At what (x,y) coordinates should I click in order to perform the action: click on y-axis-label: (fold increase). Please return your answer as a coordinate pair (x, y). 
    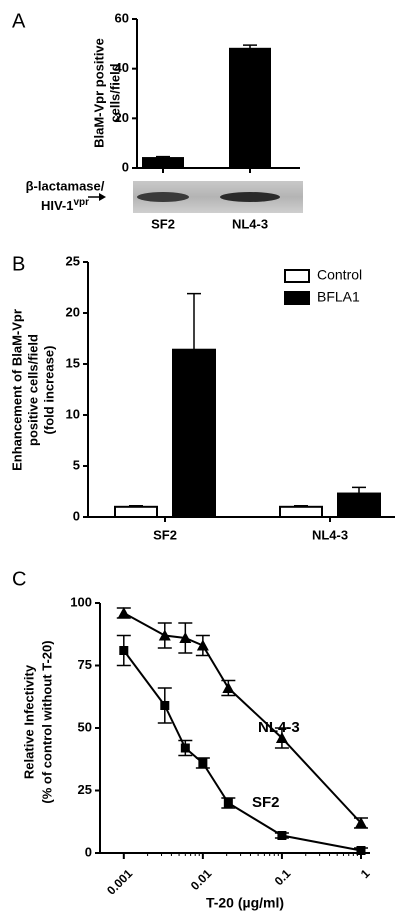
    Looking at the image, I should click on (48, 390).